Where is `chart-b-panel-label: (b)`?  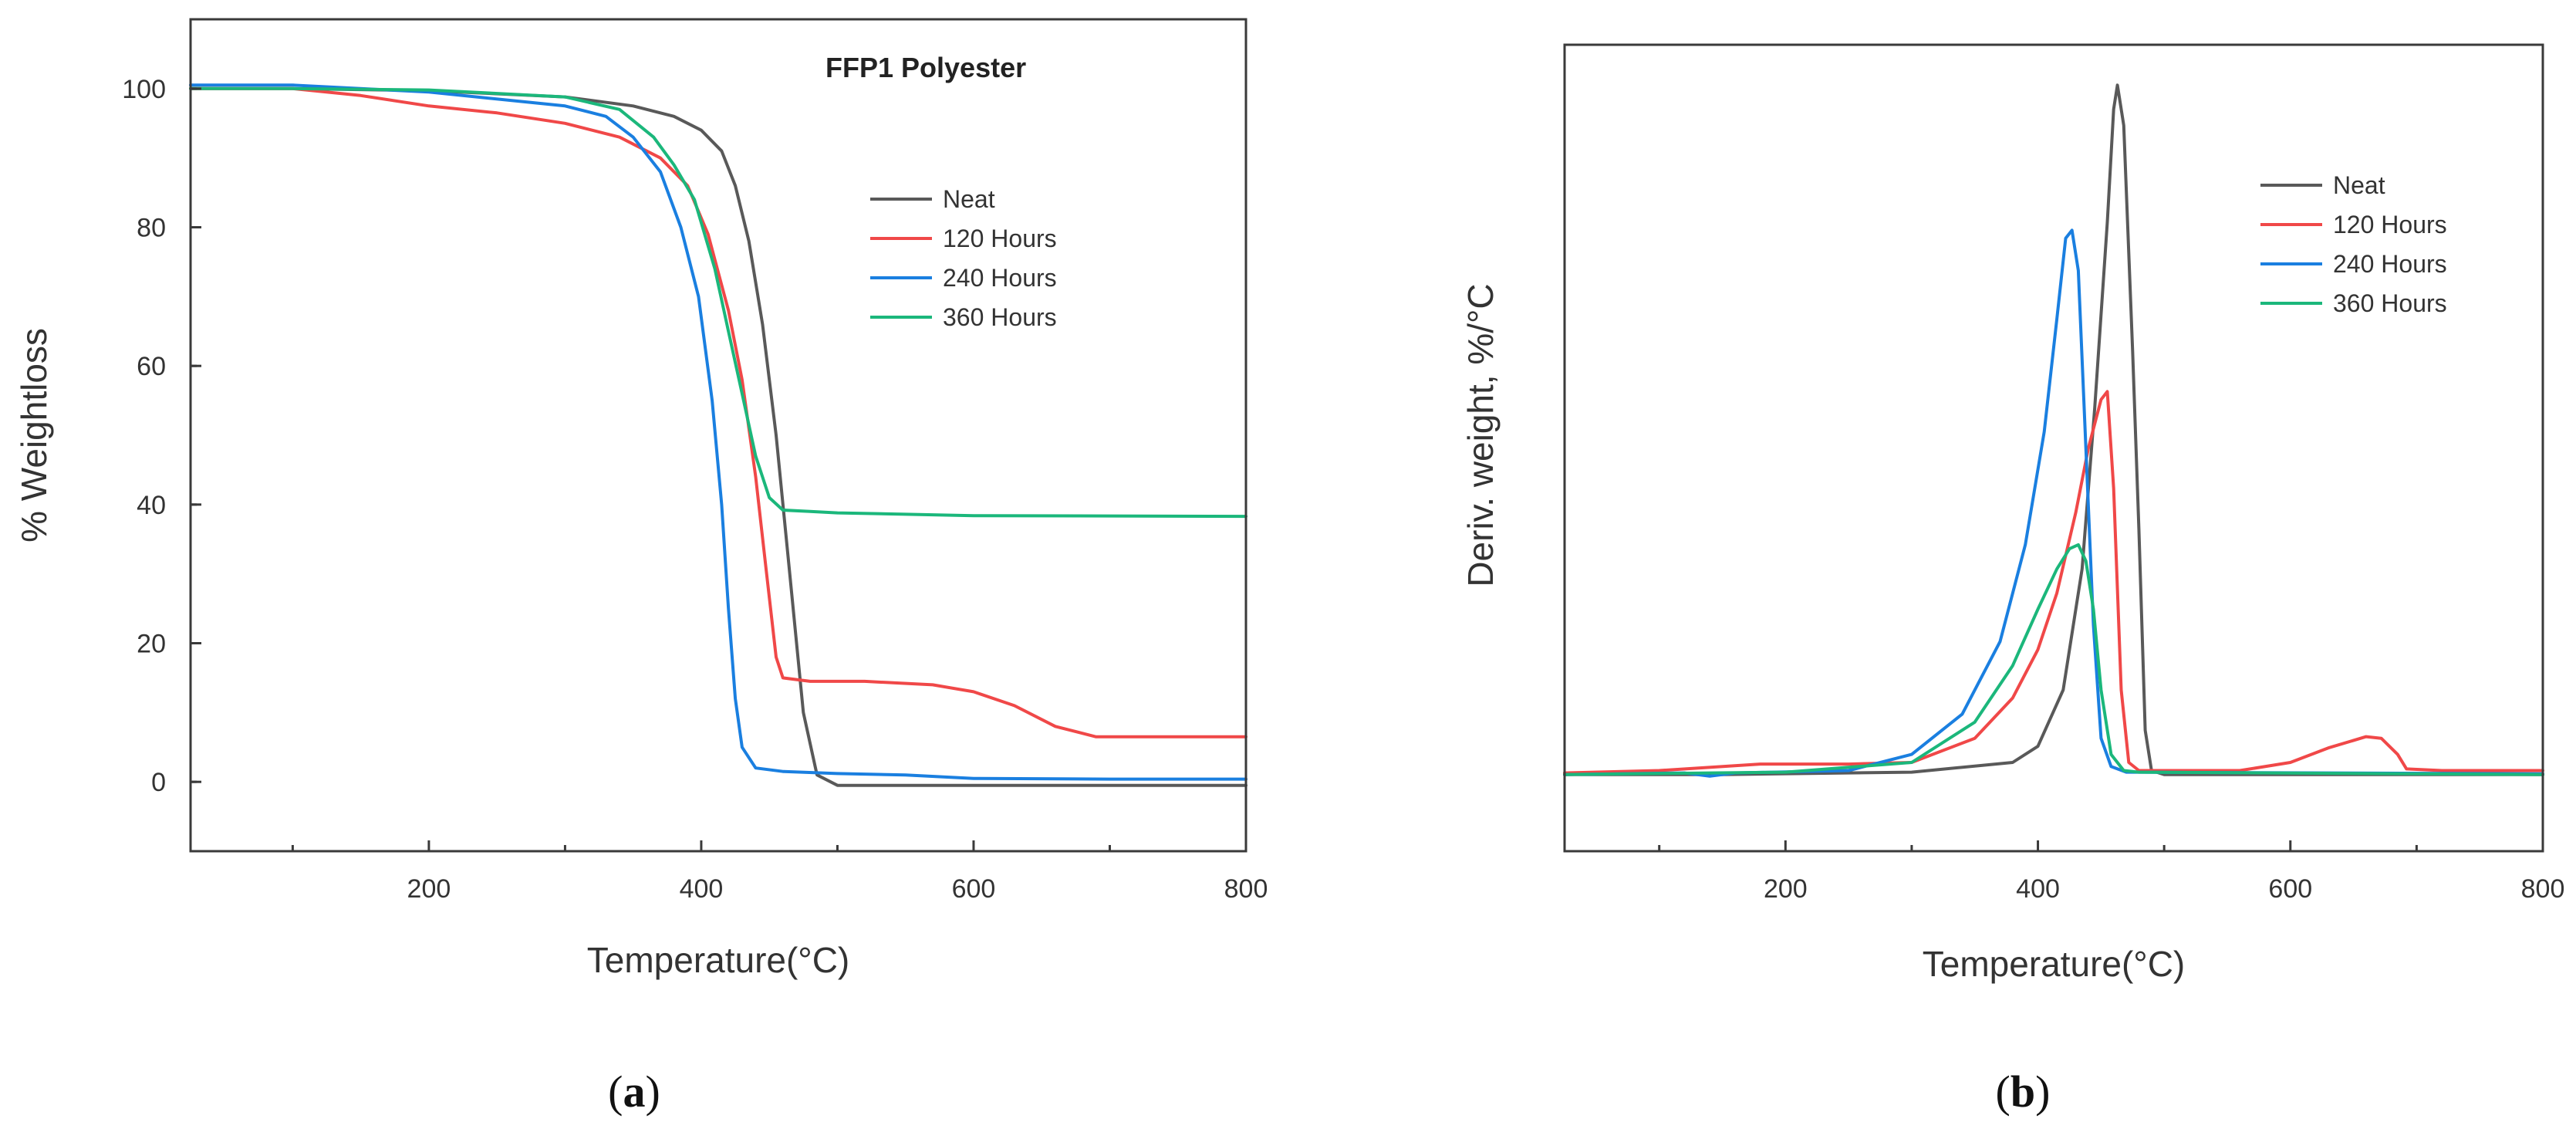
chart-b-panel-label: (b) is located at coordinates (2023, 1091).